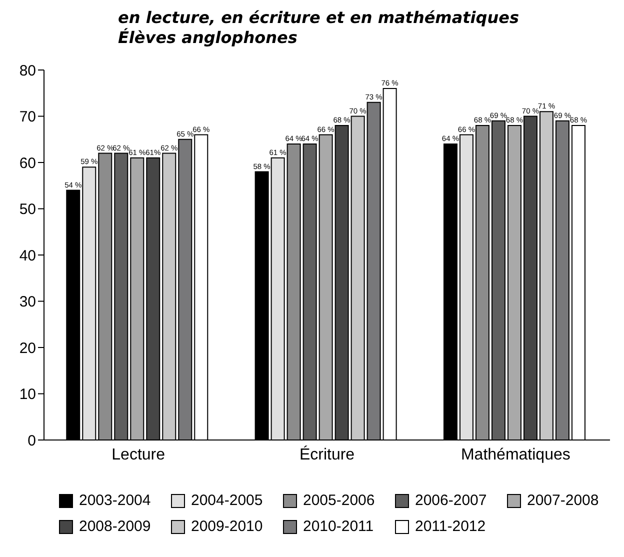  What do you see at coordinates (451, 501) in the screenshot?
I see `legend-label: 2006-2007` at bounding box center [451, 501].